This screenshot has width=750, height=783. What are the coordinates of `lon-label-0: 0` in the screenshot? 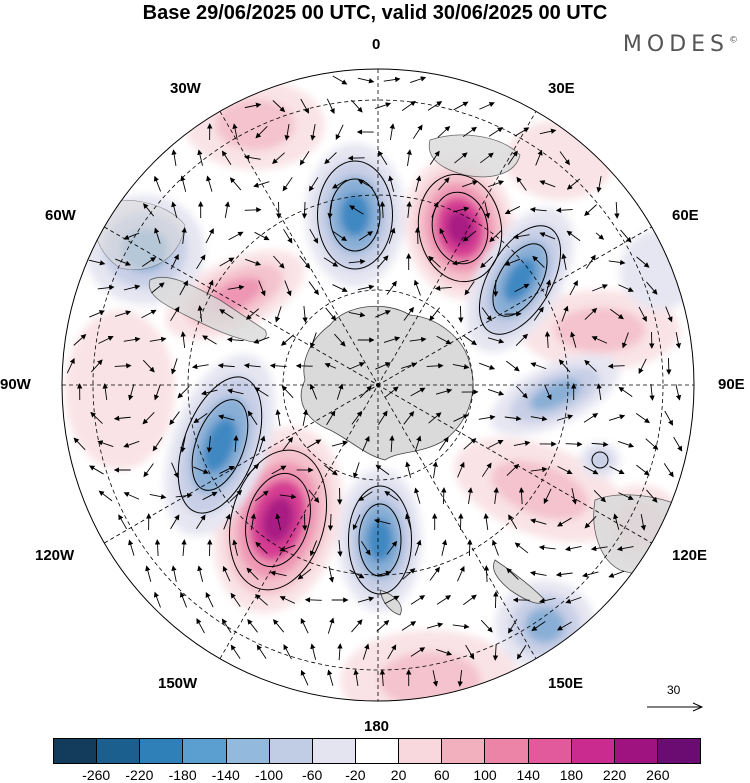 It's located at (376, 44).